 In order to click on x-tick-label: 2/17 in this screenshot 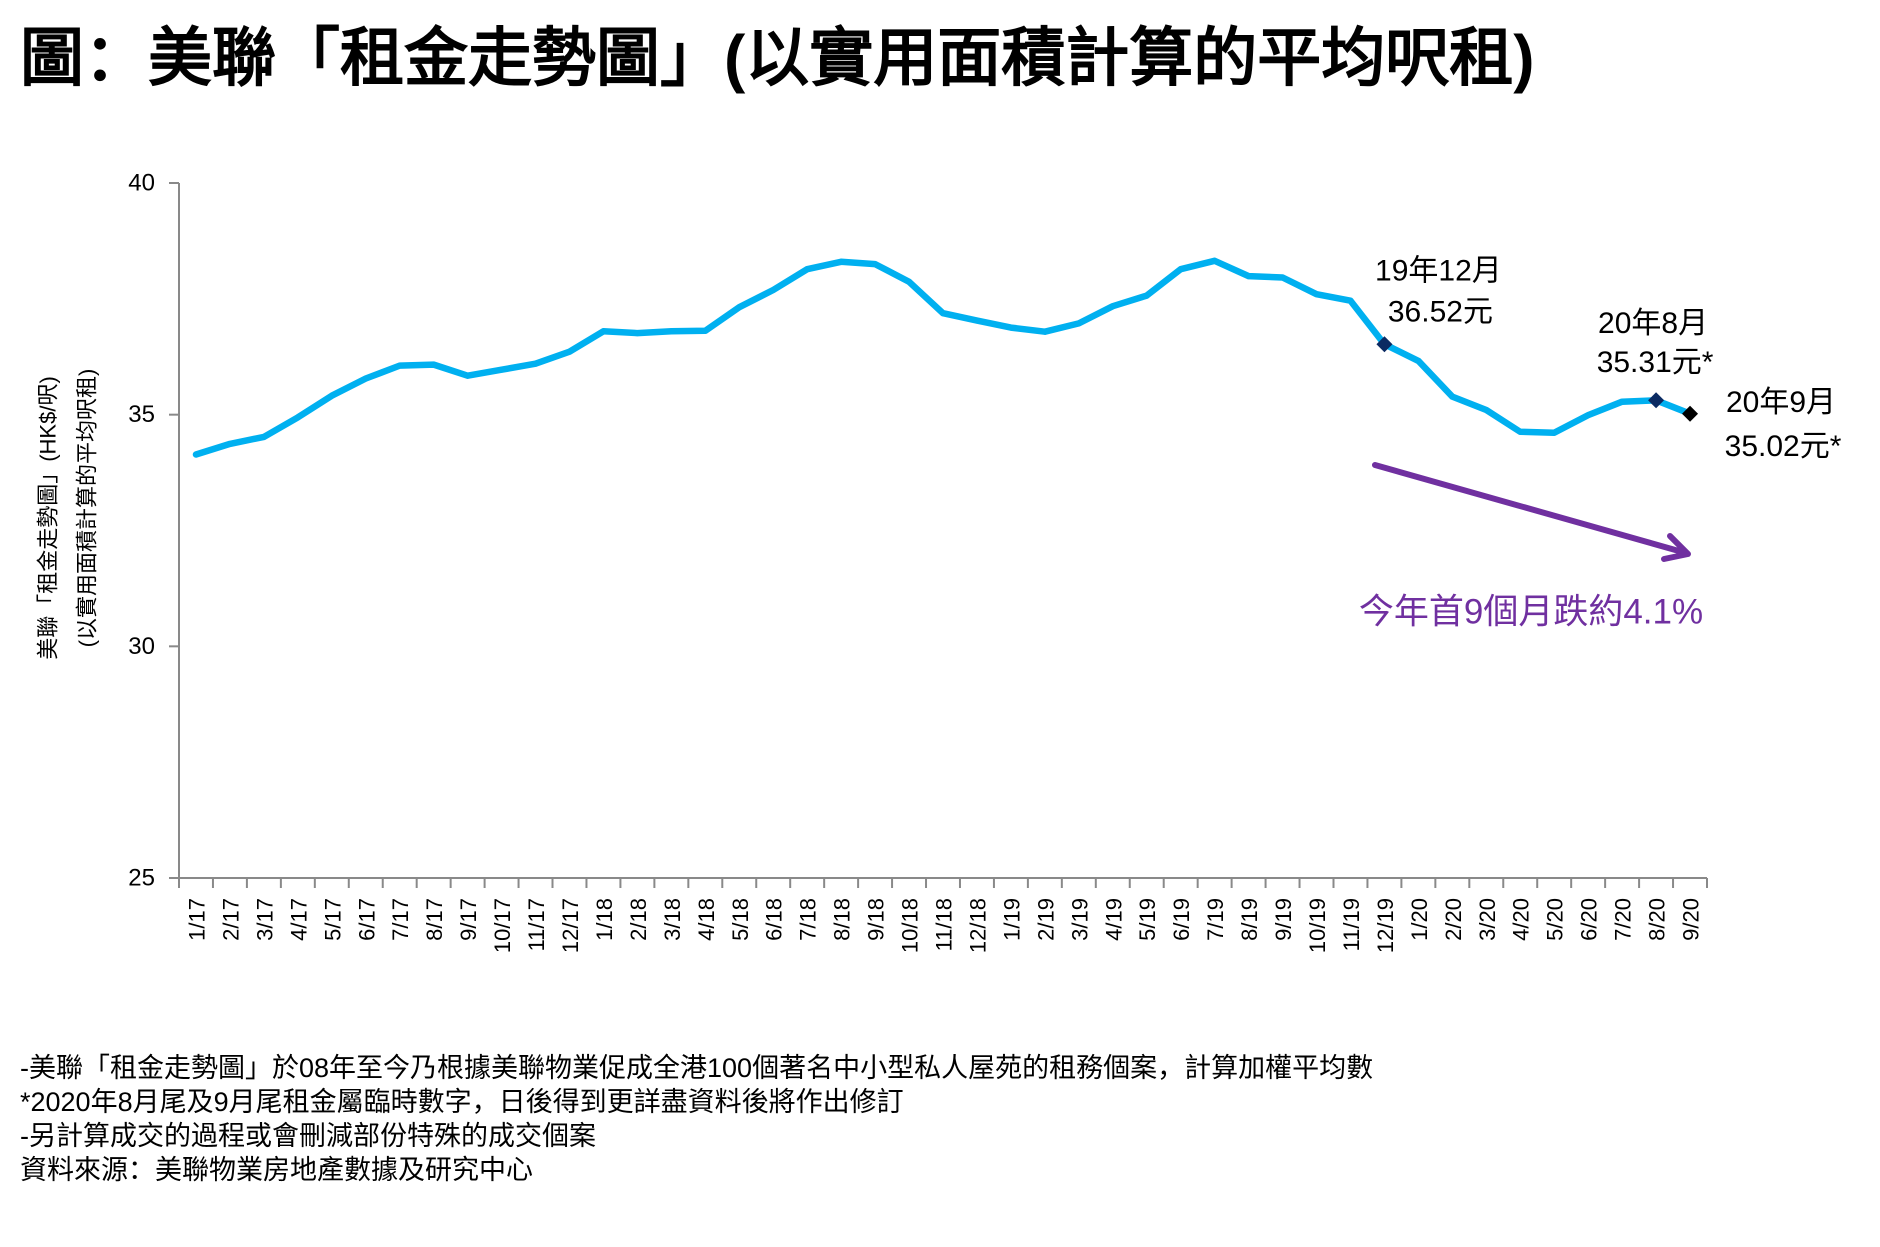, I will do `click(230, 919)`.